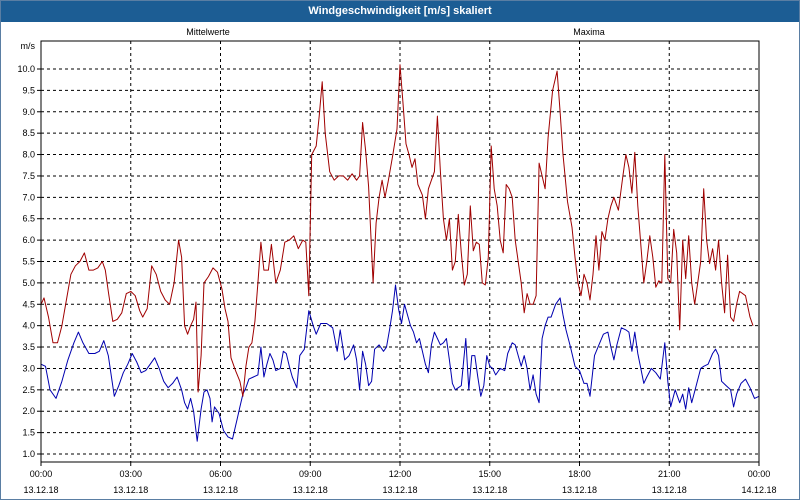  I want to click on y-tick-label: 4.0, so click(28, 326).